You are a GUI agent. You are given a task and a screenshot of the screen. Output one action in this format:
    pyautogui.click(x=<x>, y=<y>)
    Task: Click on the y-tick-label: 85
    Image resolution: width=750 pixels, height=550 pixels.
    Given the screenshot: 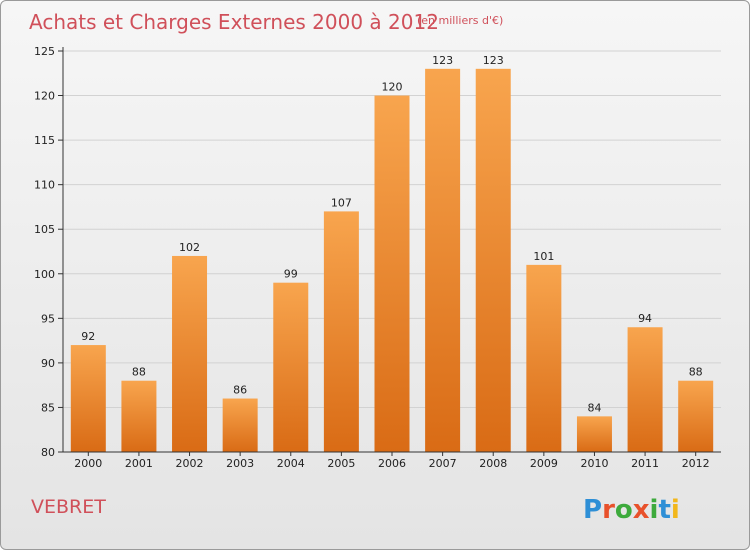 What is the action you would take?
    pyautogui.click(x=48, y=407)
    